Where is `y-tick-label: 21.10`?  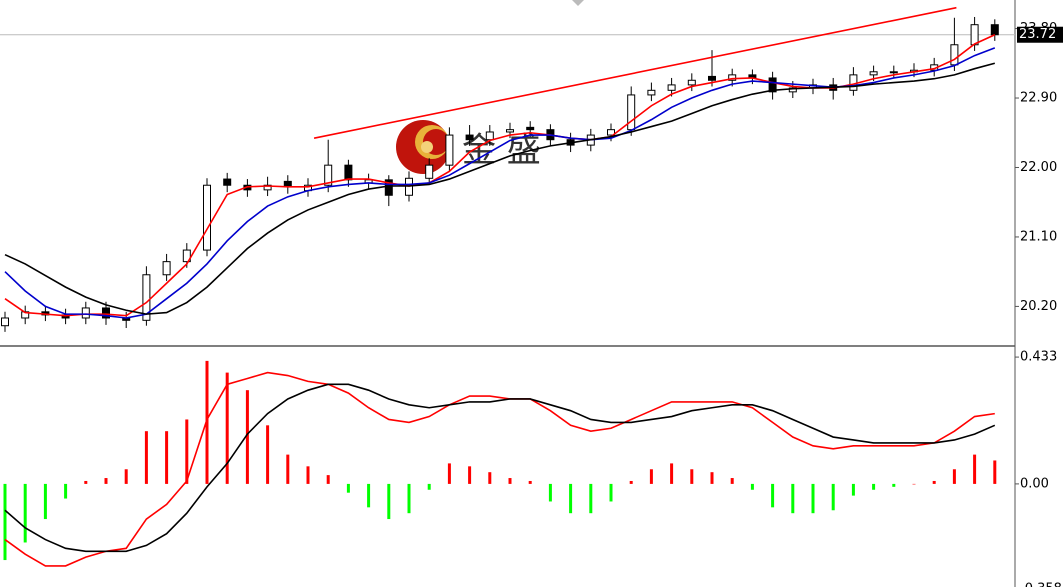
y-tick-label: 21.10 is located at coordinates (1038, 236).